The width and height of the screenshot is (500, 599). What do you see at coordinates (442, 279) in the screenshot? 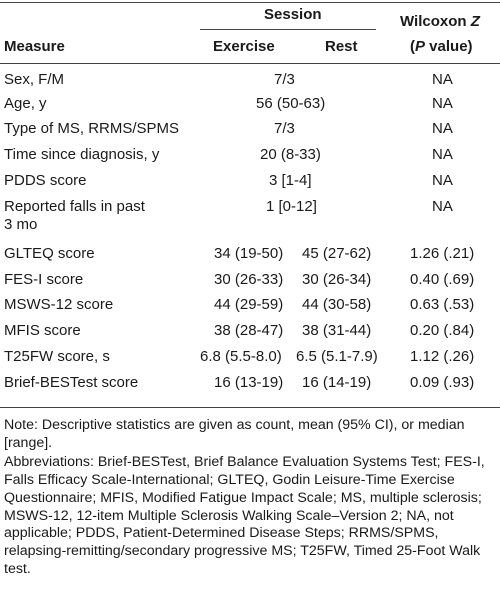
I see `row-wilcoxon: 0.40 (.69)` at bounding box center [442, 279].